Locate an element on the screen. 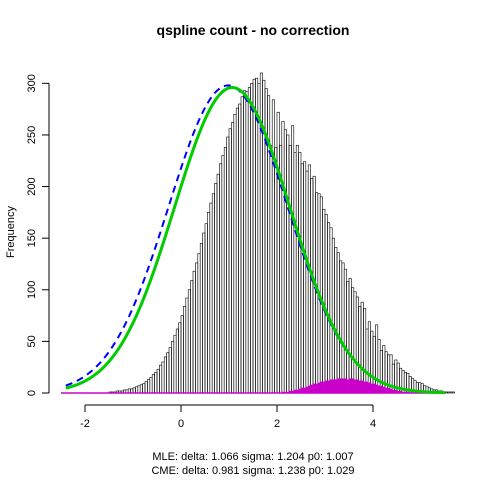 Image resolution: width=480 pixels, height=480 pixels. x-axis: -2 0 2 4 is located at coordinates (228, 417).